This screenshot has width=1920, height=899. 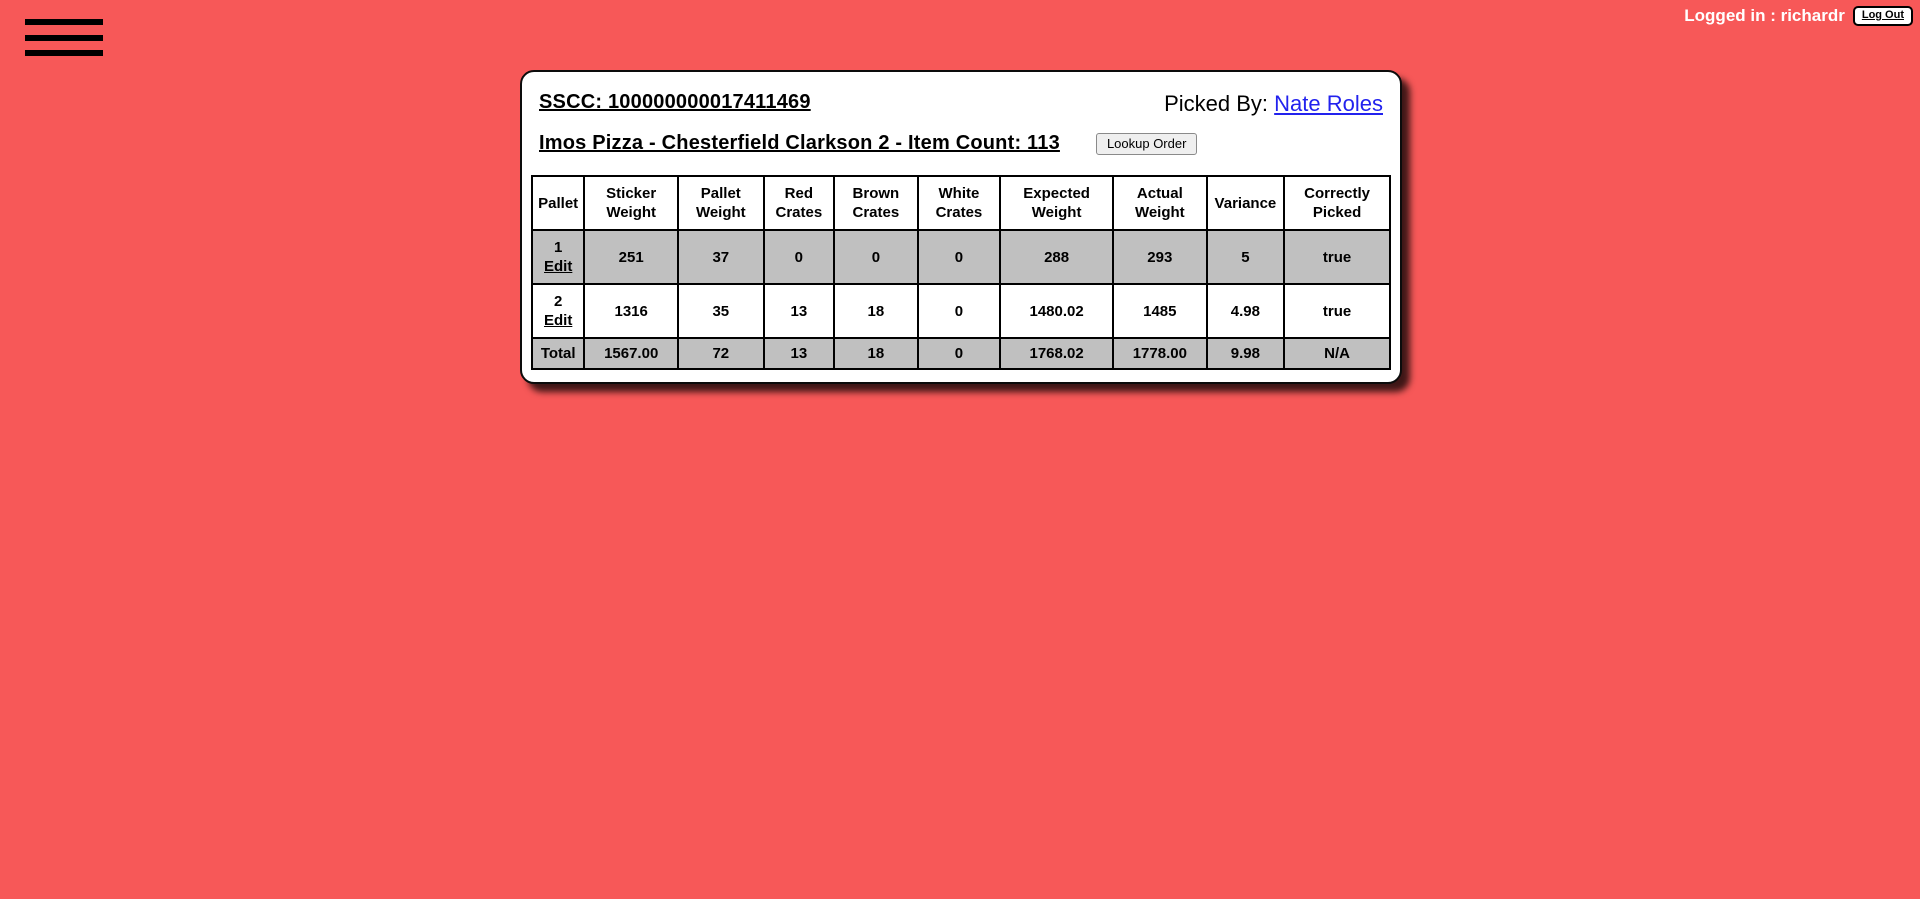 I want to click on column-header-correctly-picked: Correctly Picked, so click(x=1337, y=203).